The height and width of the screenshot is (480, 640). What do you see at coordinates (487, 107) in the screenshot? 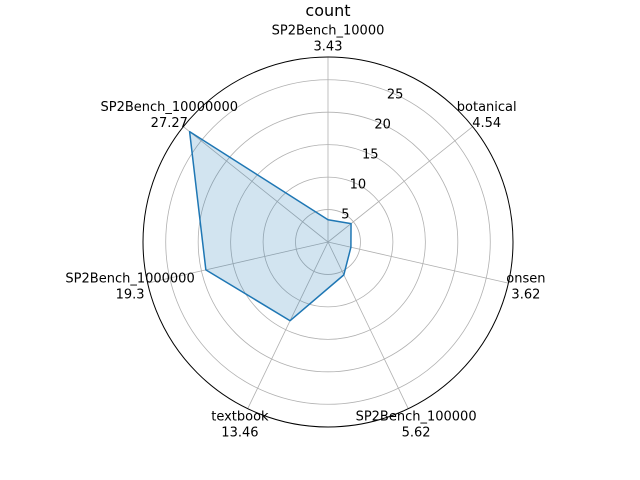
I see `category-name: botanical` at bounding box center [487, 107].